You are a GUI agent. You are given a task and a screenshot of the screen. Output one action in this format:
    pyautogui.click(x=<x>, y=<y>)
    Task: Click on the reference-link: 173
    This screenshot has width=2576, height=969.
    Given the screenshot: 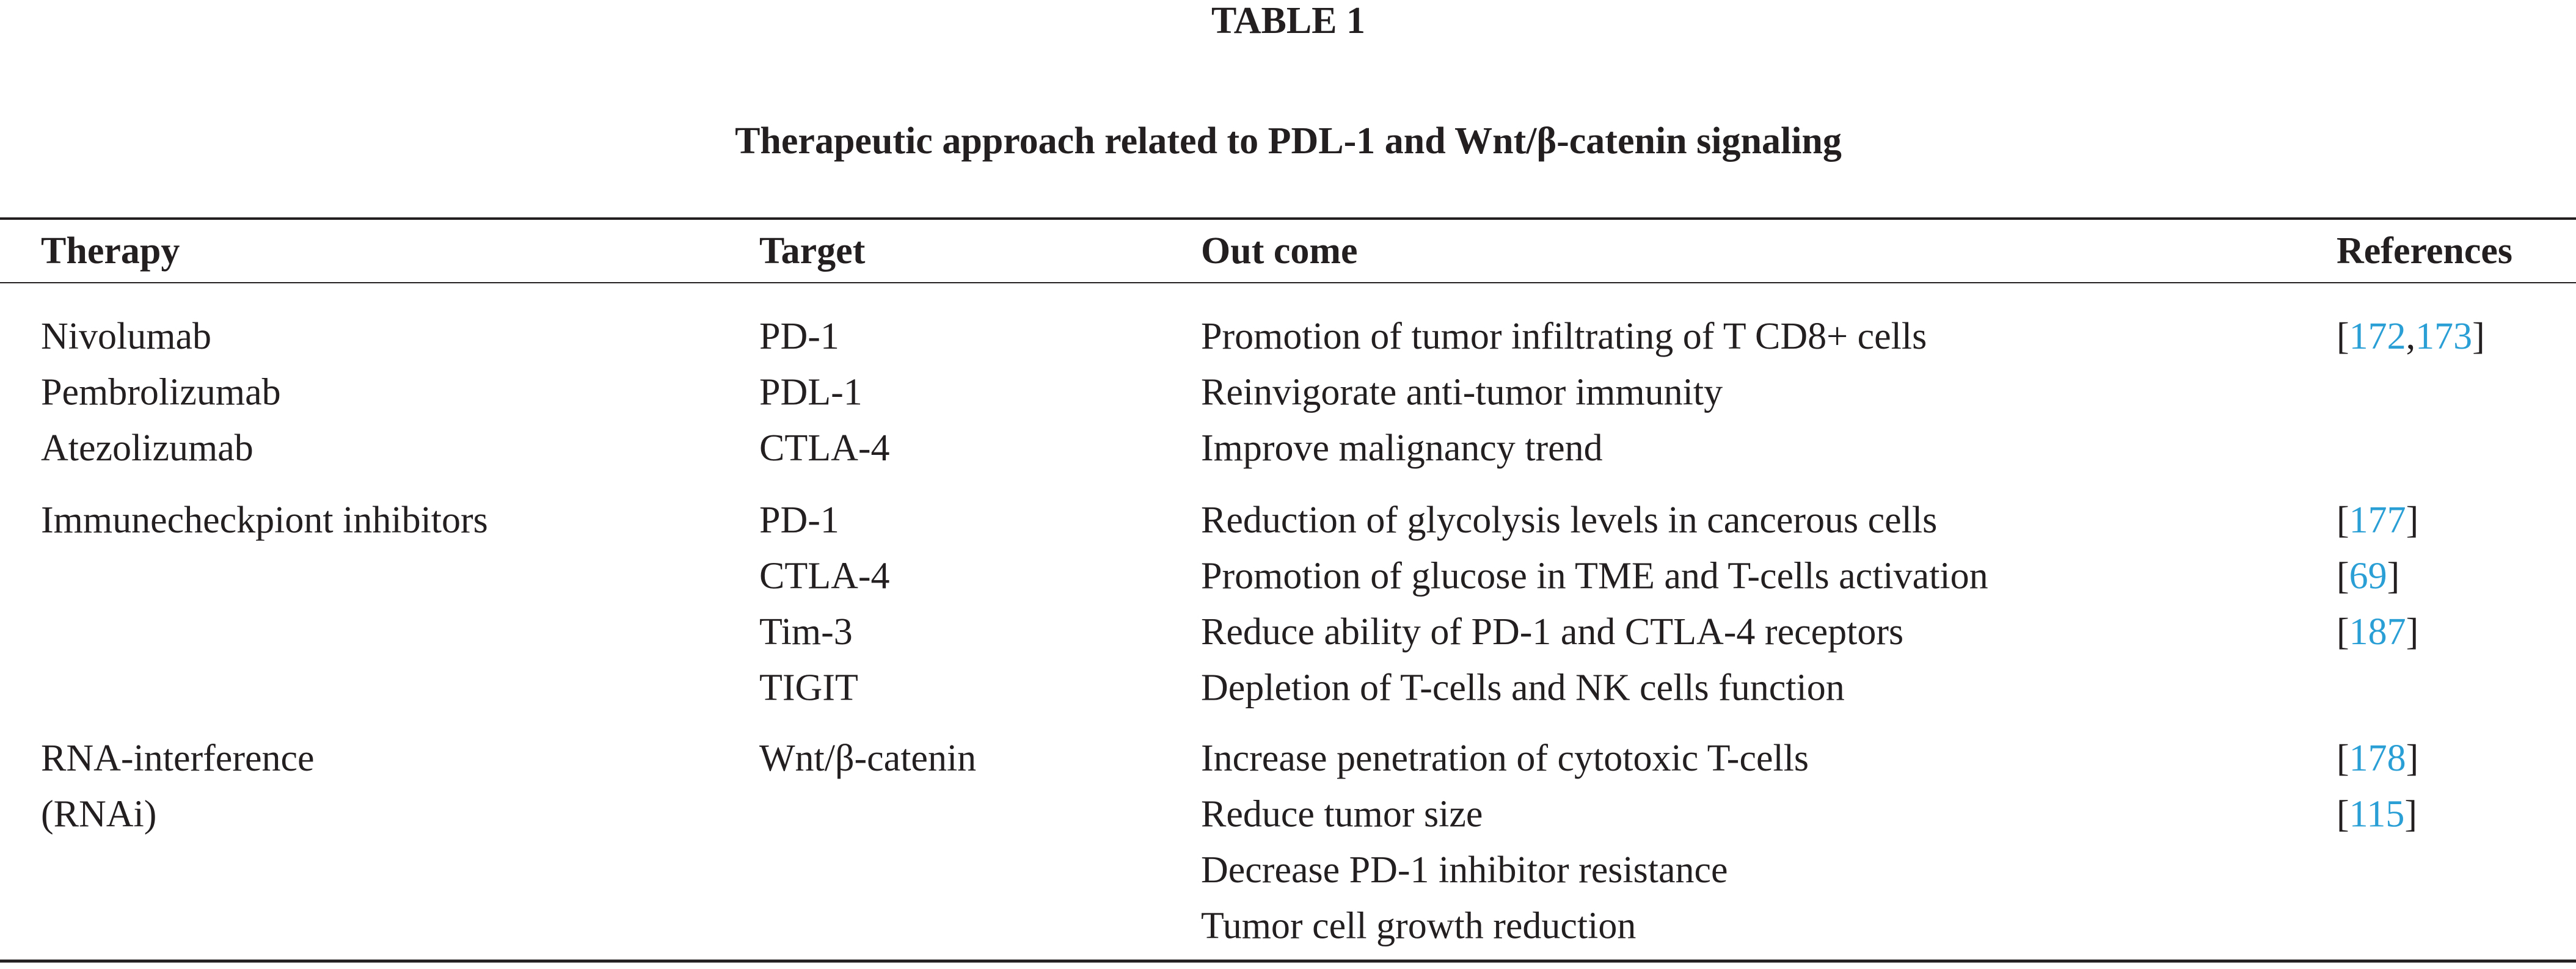 What is the action you would take?
    pyautogui.click(x=2443, y=336)
    